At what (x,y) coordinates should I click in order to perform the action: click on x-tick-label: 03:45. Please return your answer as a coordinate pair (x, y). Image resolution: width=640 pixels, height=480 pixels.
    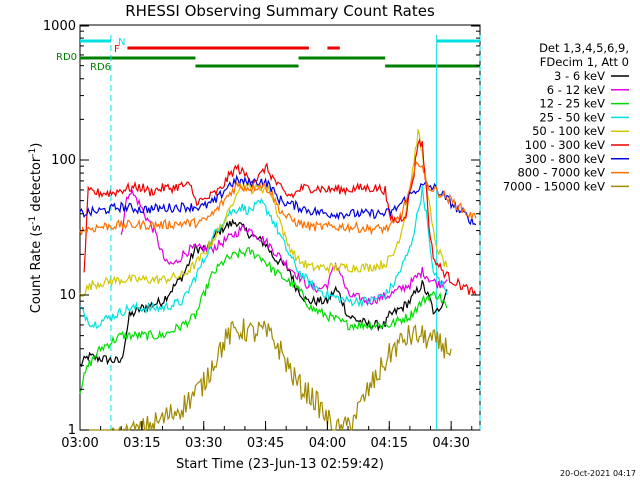
    Looking at the image, I should click on (265, 443).